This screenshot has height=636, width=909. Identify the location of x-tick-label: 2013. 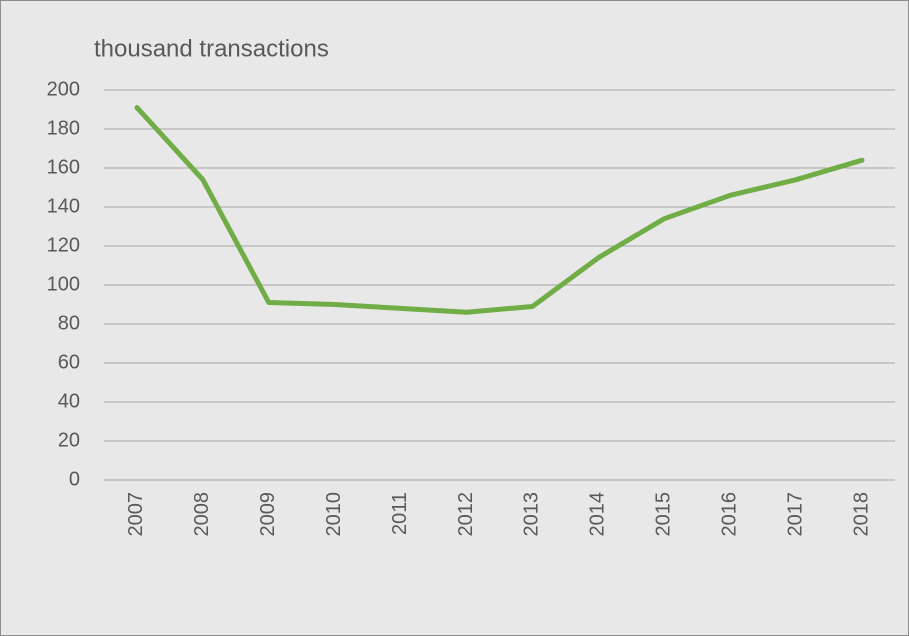
(532, 514).